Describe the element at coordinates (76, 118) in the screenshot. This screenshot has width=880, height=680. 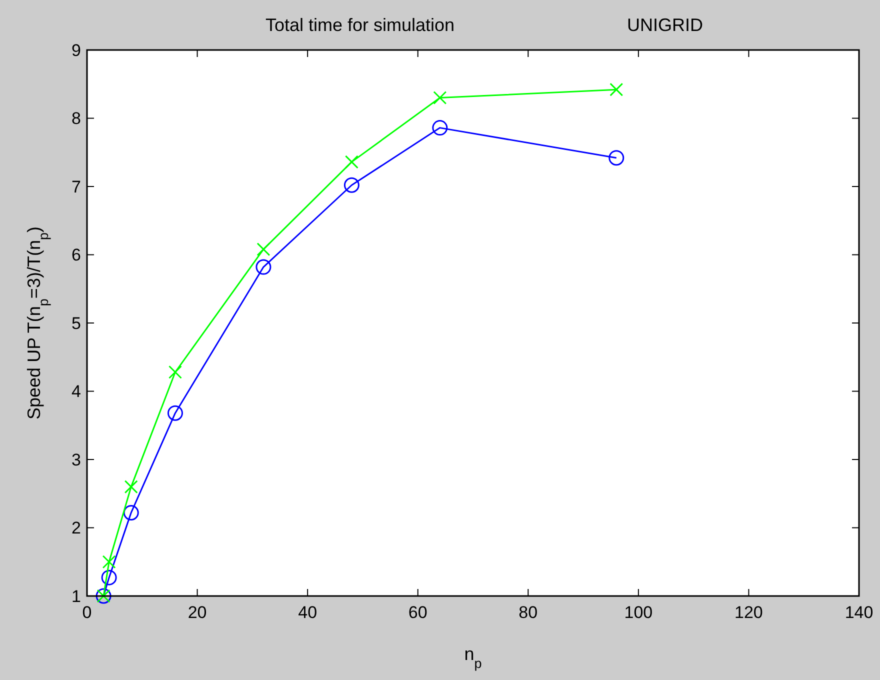
I see `y-tick-label: 8` at that location.